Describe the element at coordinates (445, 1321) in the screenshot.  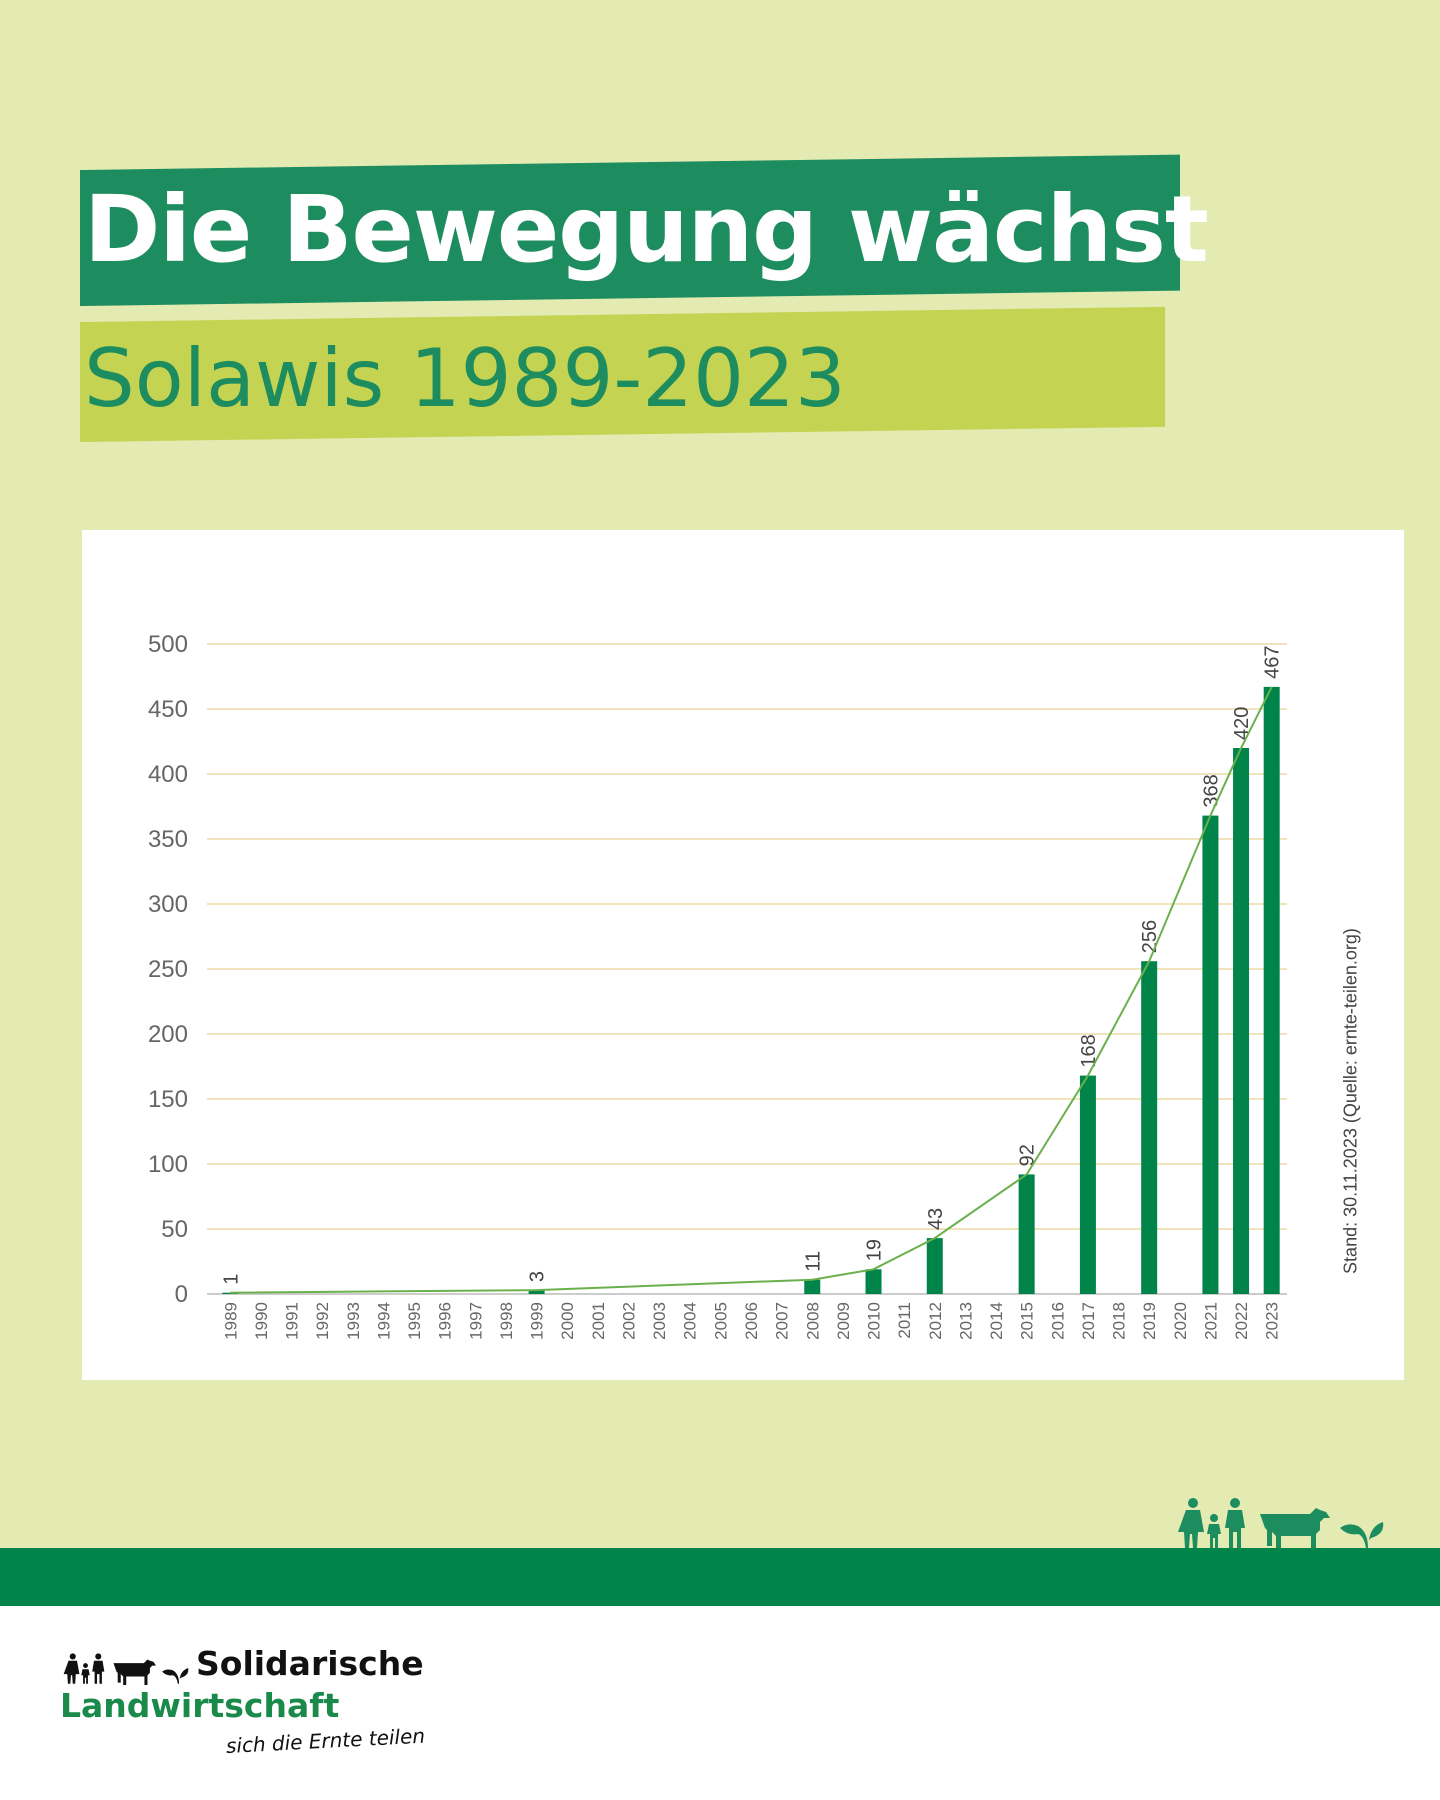
I see `x-tick-label: 1996` at that location.